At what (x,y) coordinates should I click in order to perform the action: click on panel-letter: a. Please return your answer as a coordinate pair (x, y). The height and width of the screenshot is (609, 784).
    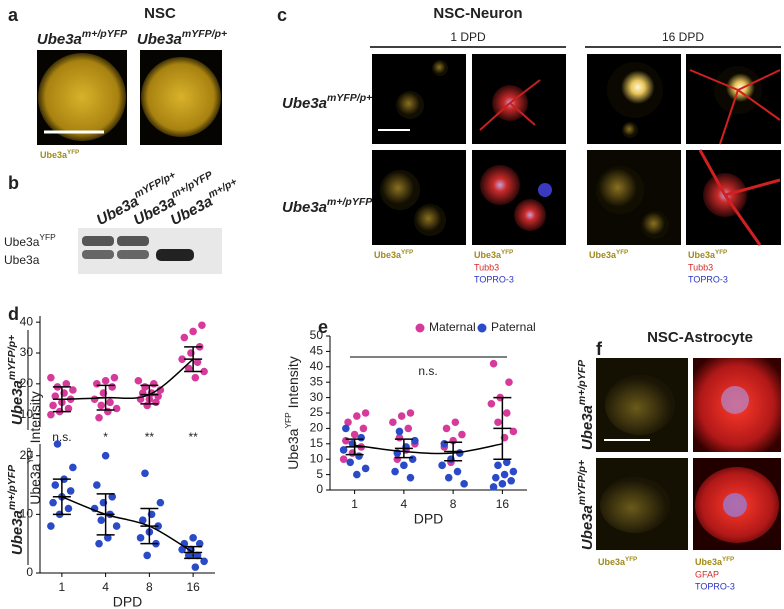
    Looking at the image, I should click on (13, 15).